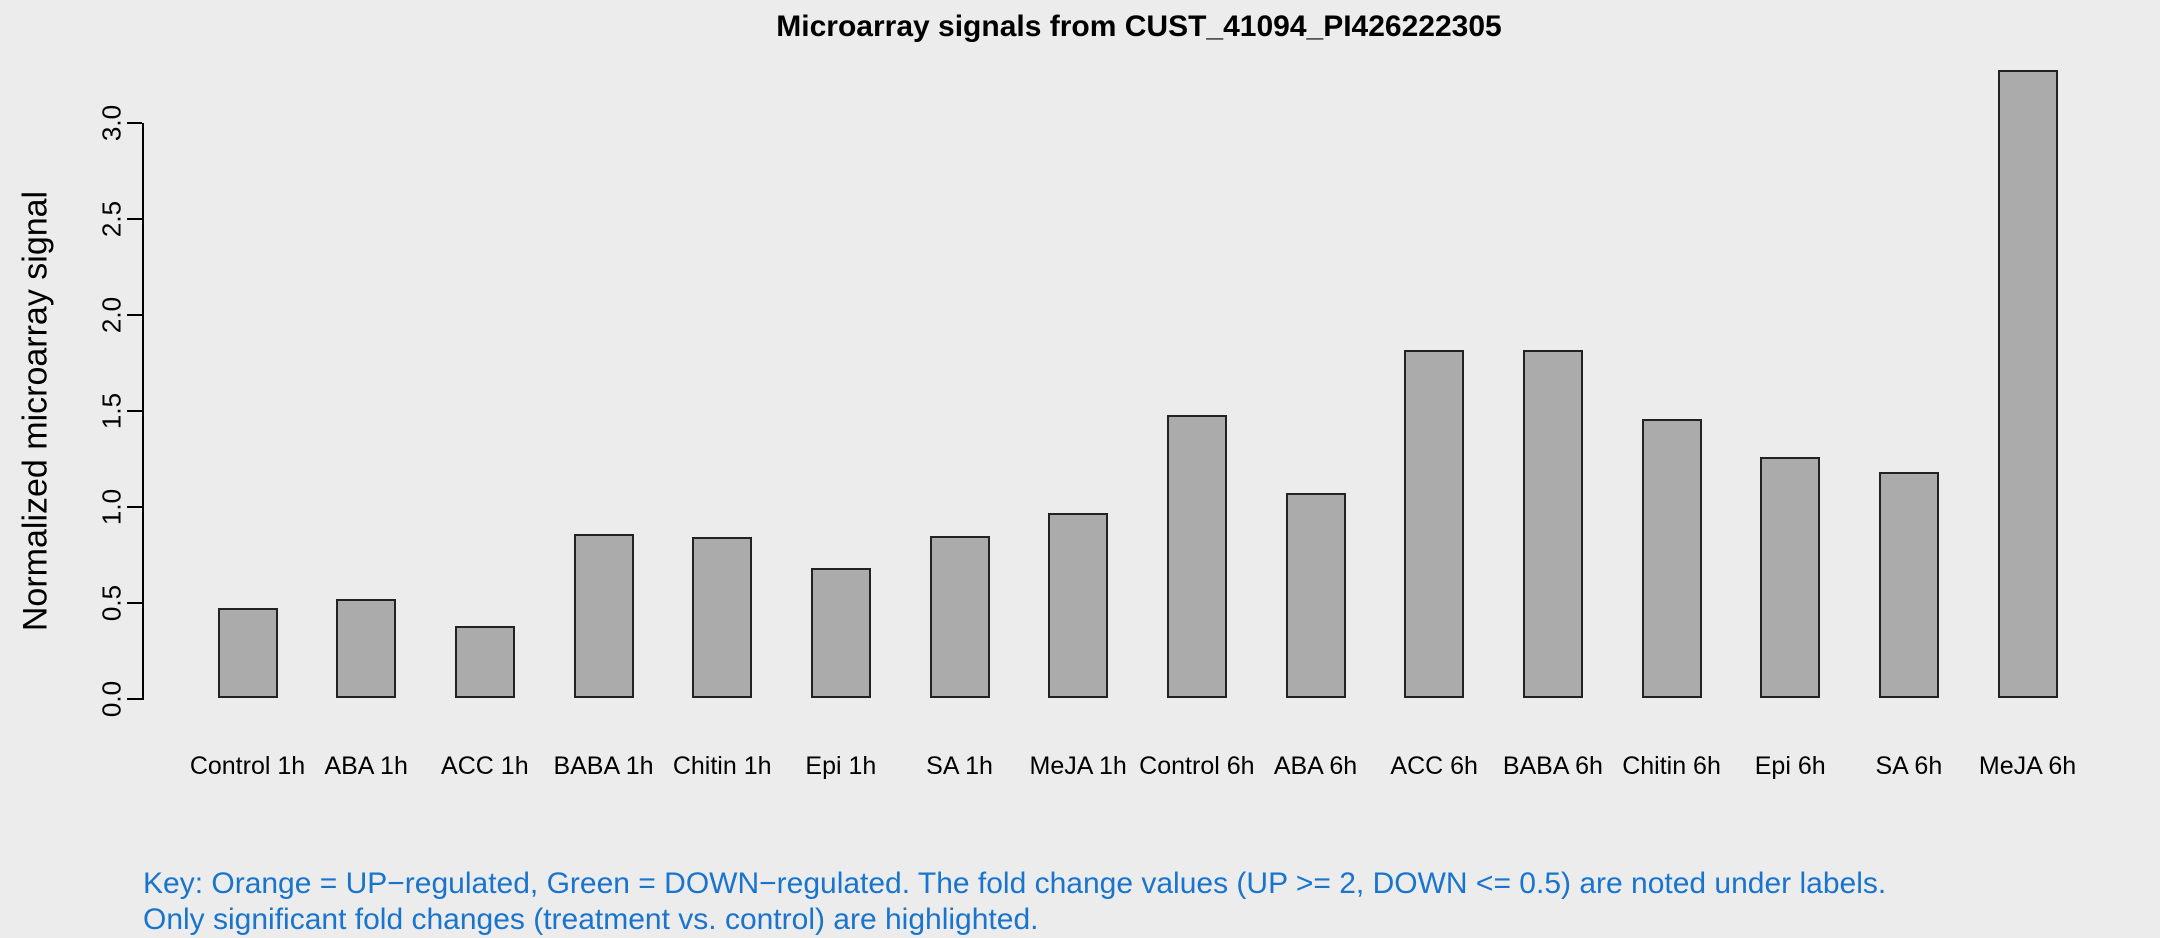 The image size is (2160, 938). Describe the element at coordinates (247, 653) in the screenshot. I see `bar-control-1h` at that location.